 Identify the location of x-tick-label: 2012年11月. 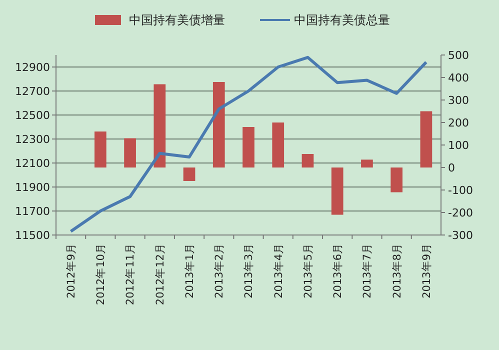
(130, 274).